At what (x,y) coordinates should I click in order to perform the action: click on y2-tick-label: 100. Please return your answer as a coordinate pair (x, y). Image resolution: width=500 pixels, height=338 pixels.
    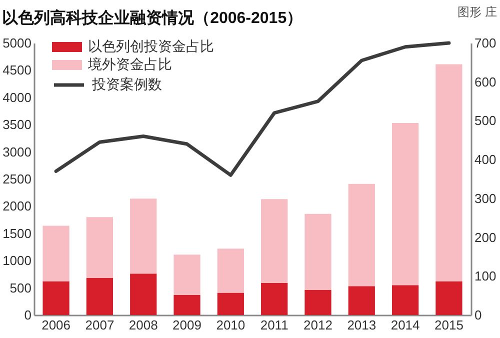
    Looking at the image, I should click on (485, 276).